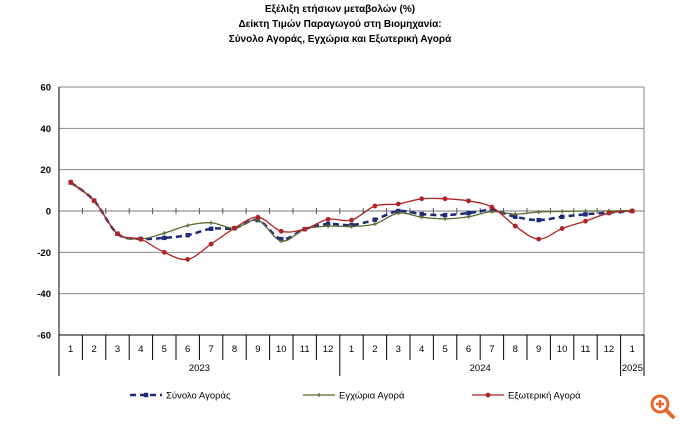 This screenshot has height=425, width=680. What do you see at coordinates (45, 170) in the screenshot?
I see `y-tick-label: 20` at bounding box center [45, 170].